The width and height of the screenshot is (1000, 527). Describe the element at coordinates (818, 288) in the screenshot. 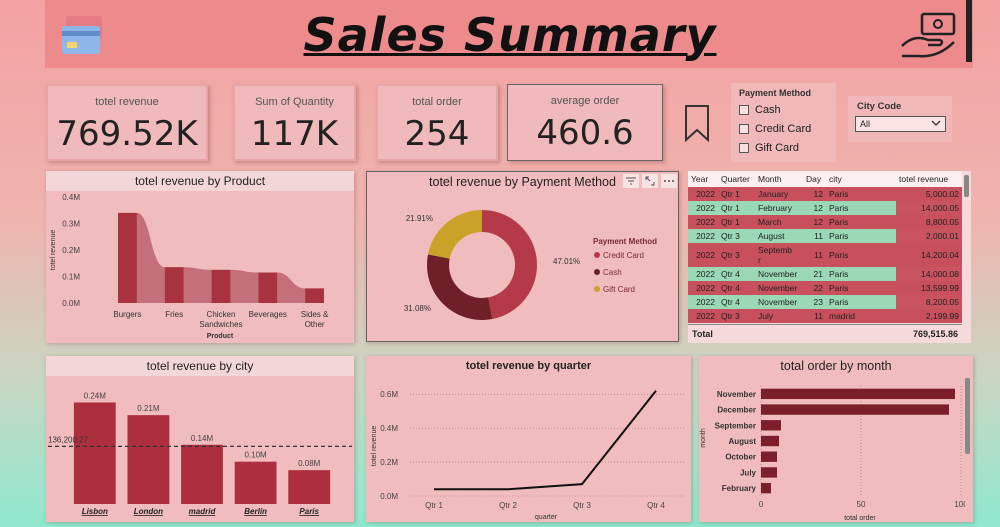

I see `table-cell-day: 22` at that location.